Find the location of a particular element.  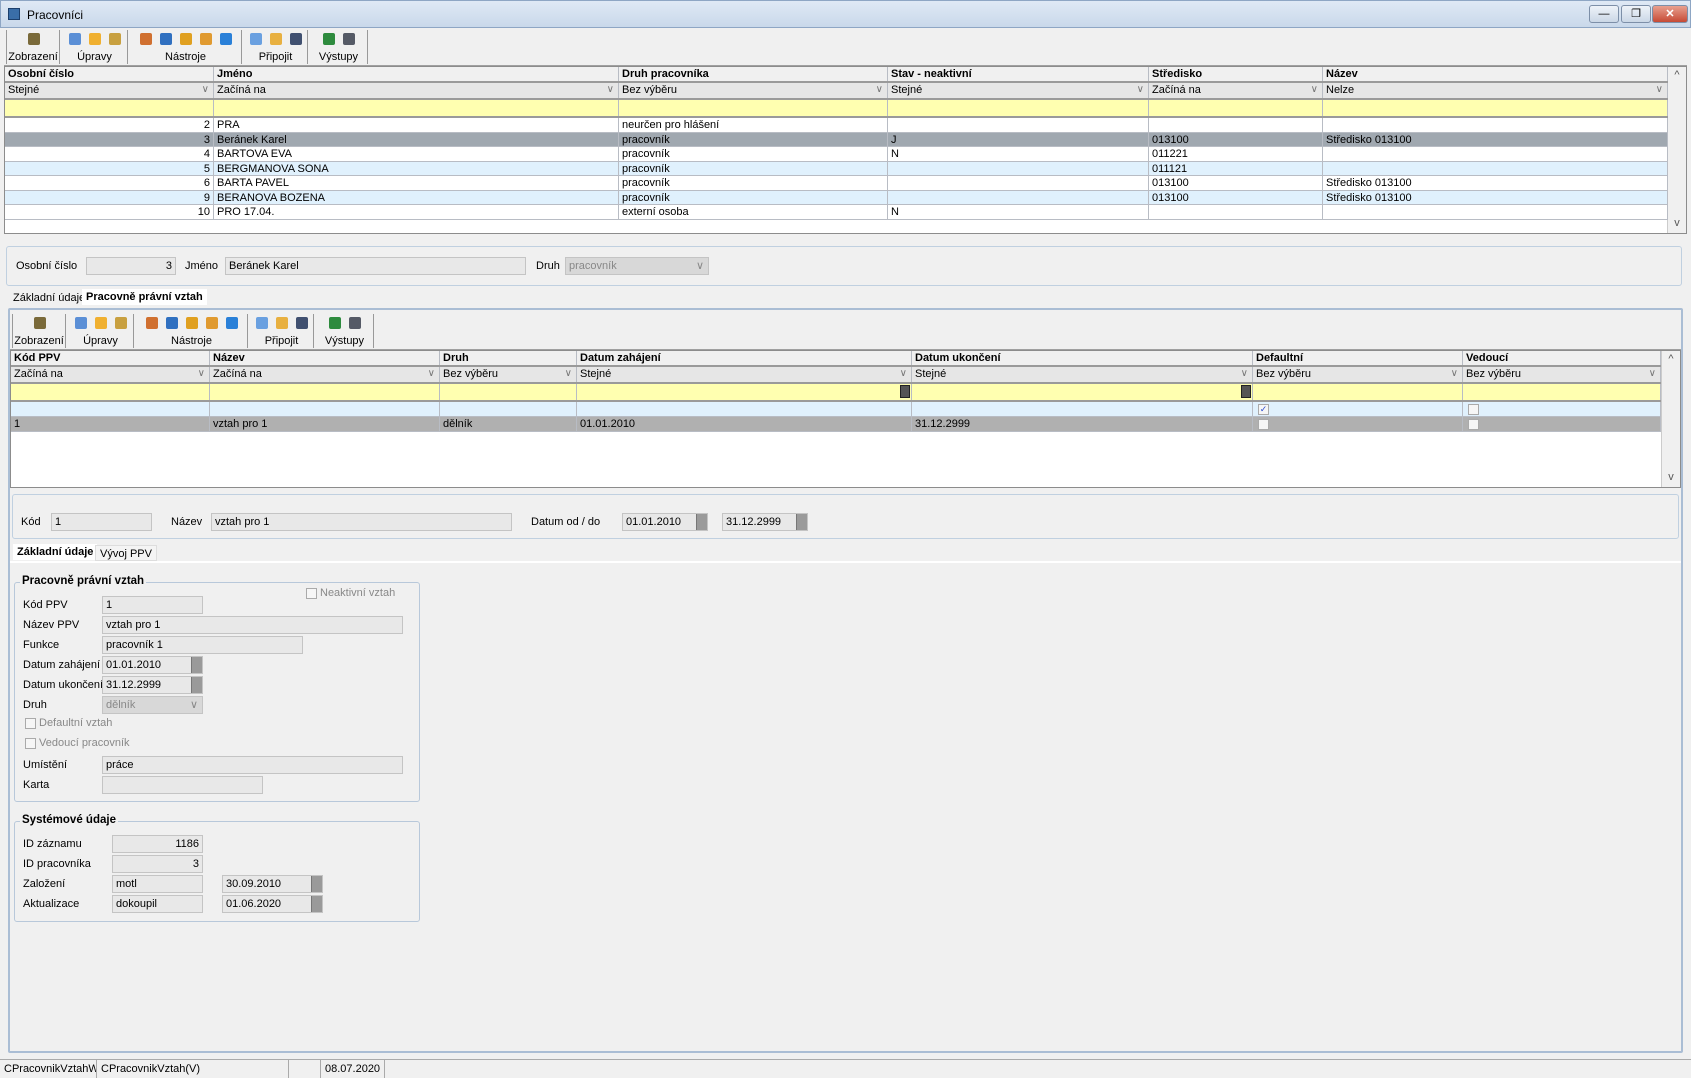

osobni-cislo-field: 3 is located at coordinates (131, 266).